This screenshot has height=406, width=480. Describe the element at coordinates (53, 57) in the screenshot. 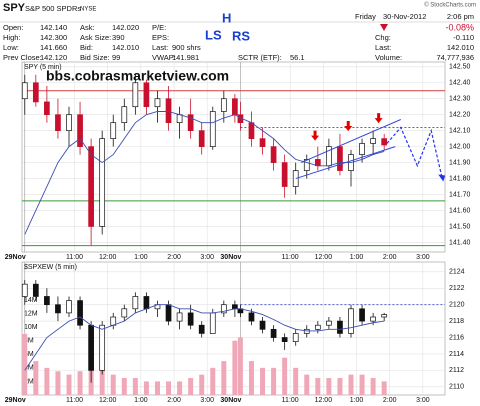

I see `quote-value: 142.120` at that location.